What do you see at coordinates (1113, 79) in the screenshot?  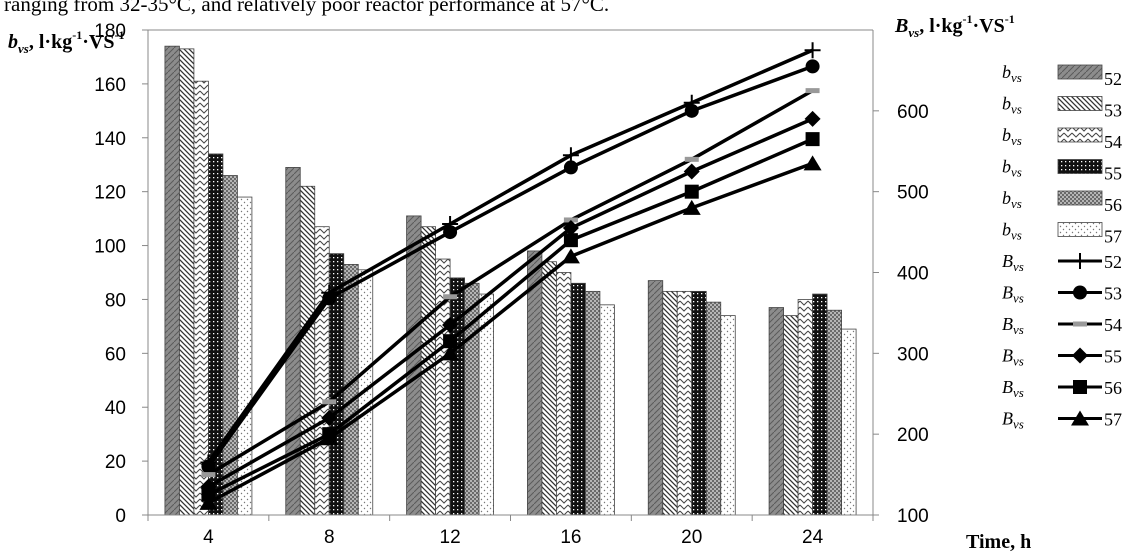 I see `legend-name-bvs-52: 52` at bounding box center [1113, 79].